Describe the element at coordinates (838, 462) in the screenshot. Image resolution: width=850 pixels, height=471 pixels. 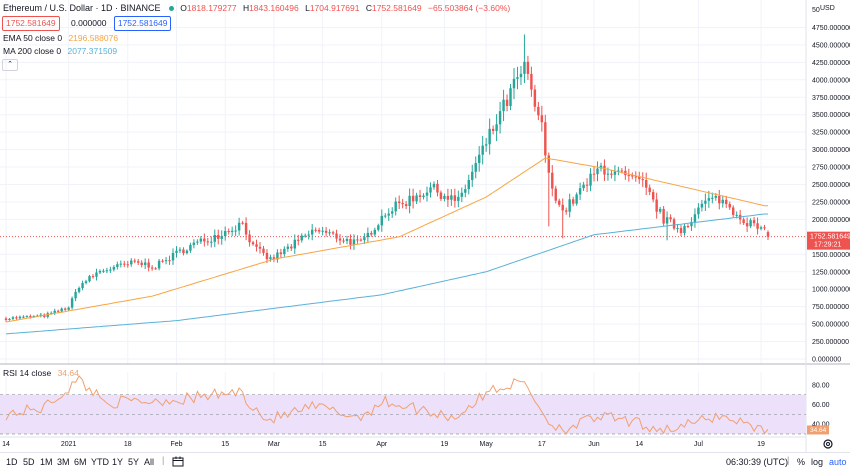
I see `auto-toggle: auto` at that location.